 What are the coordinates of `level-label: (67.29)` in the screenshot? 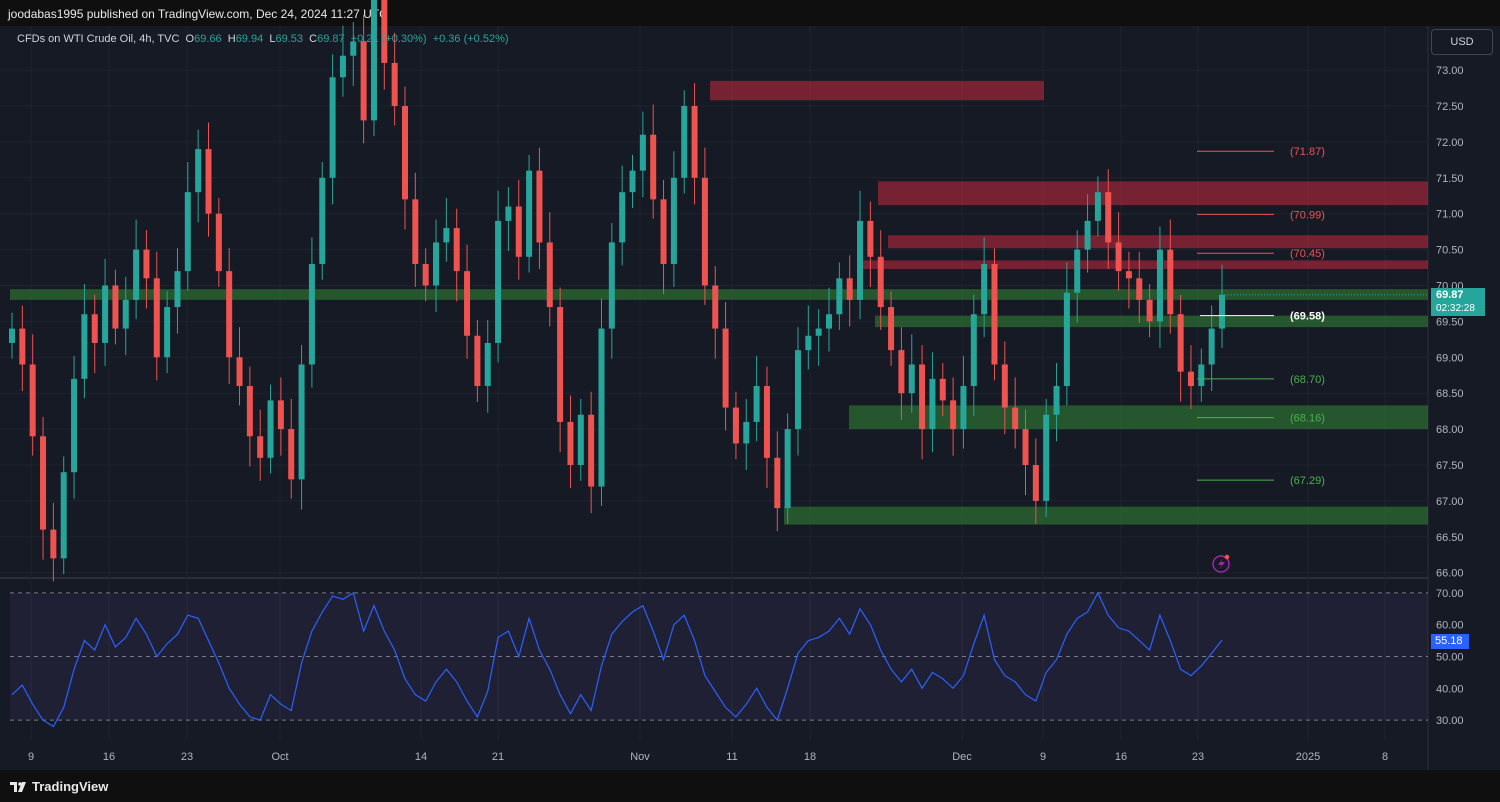 It's located at (1307, 481).